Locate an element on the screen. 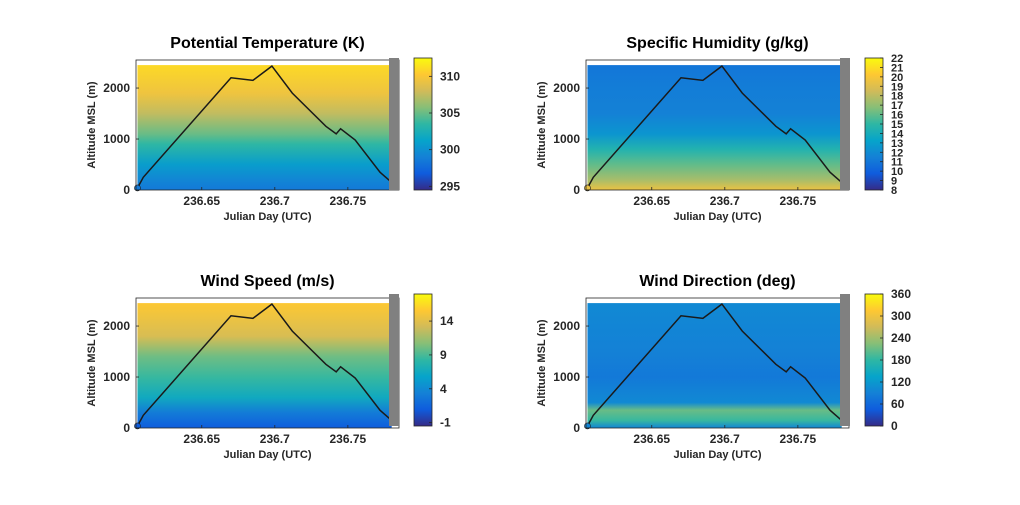 This screenshot has width=1020, height=505. chart-title: Wind Speed (m/s) is located at coordinates (267, 281).